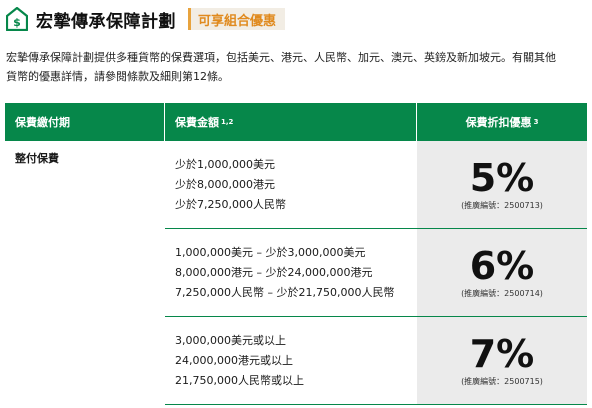 The width and height of the screenshot is (592, 408). I want to click on discount-cell: 6% (推廣編號：2500714), so click(502, 272).